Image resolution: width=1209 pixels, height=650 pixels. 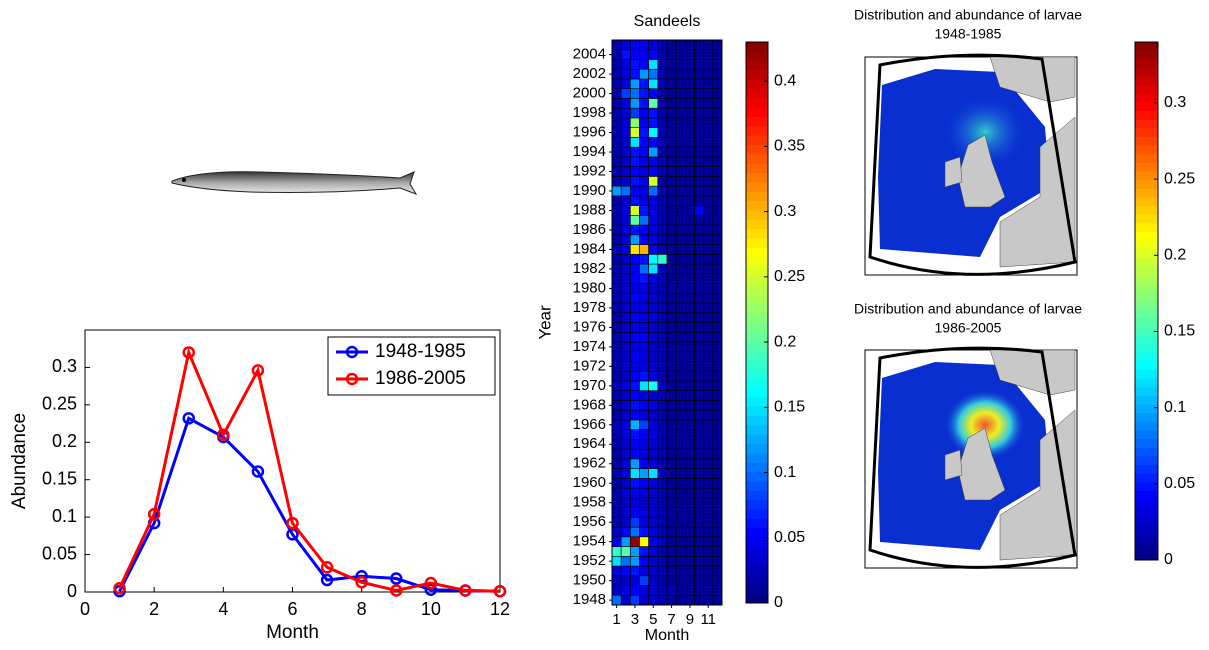 What do you see at coordinates (635, 619) in the screenshot?
I see `x-tick-label: 3` at bounding box center [635, 619].